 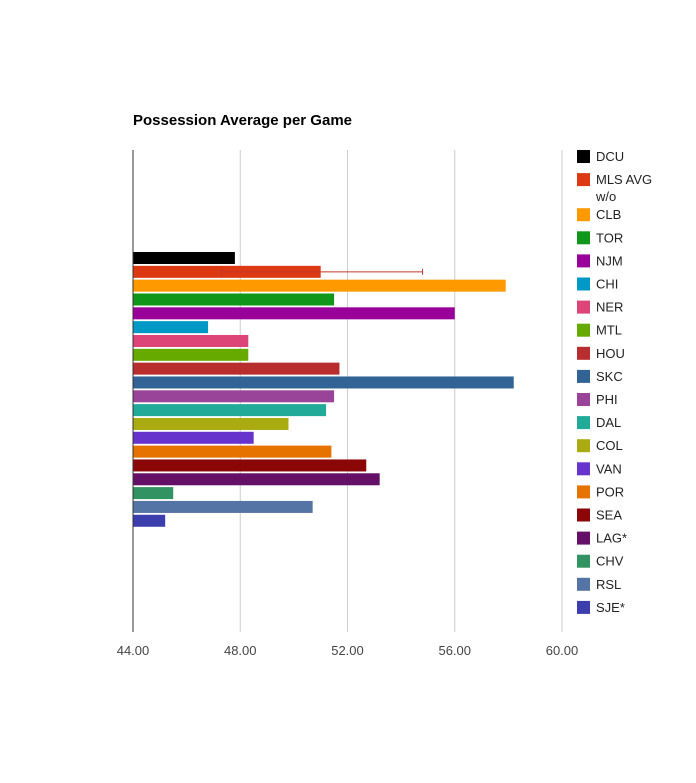 What do you see at coordinates (319, 285) in the screenshot?
I see `bar-clb` at bounding box center [319, 285].